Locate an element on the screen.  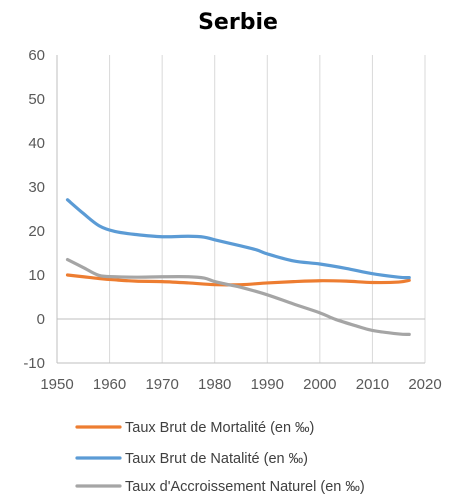
legend-label-2: Taux Brut de Natalité (en ‰) is located at coordinates (216, 459).